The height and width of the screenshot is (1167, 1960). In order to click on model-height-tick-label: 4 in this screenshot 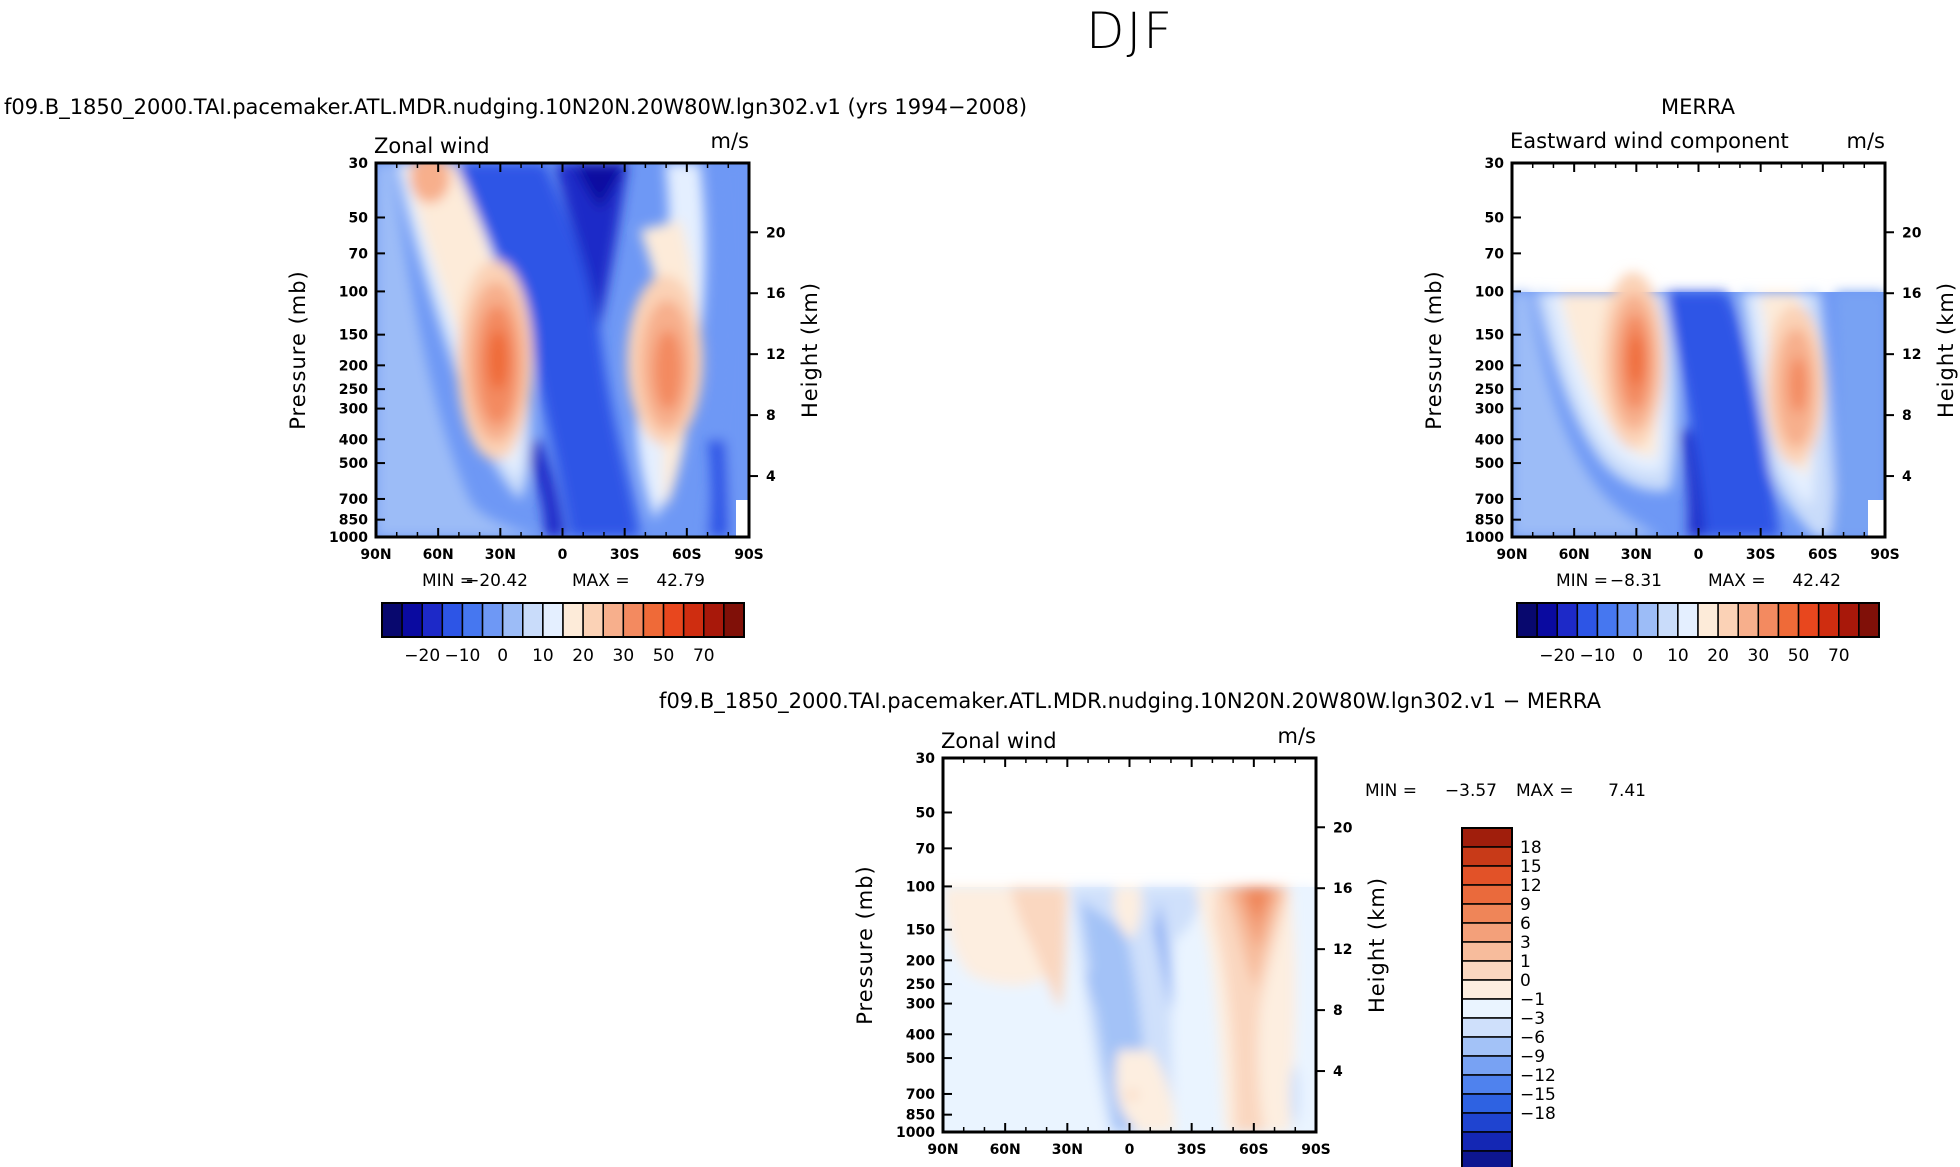, I will do `click(771, 477)`.